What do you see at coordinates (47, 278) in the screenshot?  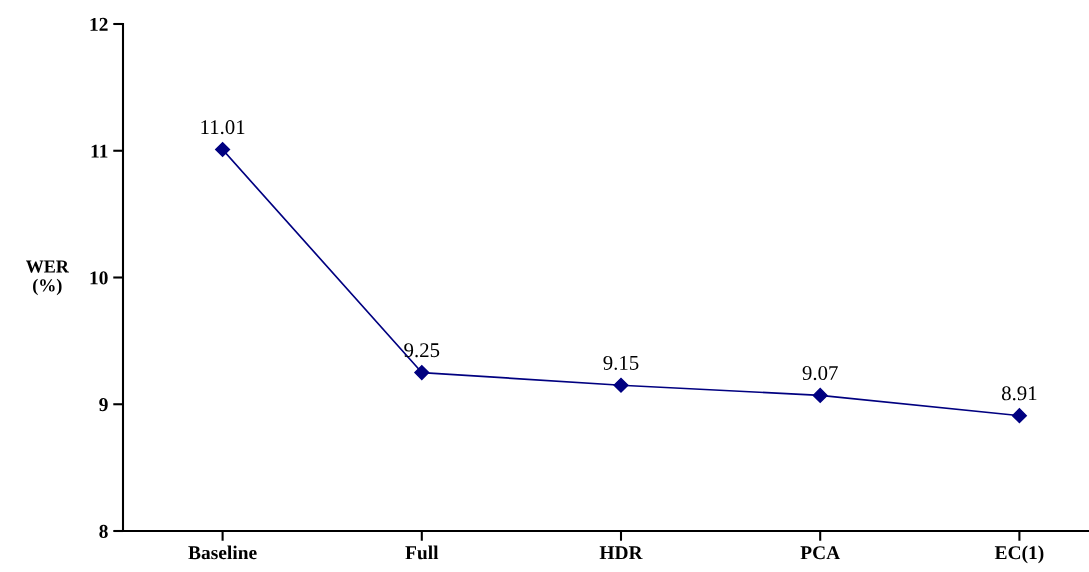 I see `y-axis-title: WER (%)` at bounding box center [47, 278].